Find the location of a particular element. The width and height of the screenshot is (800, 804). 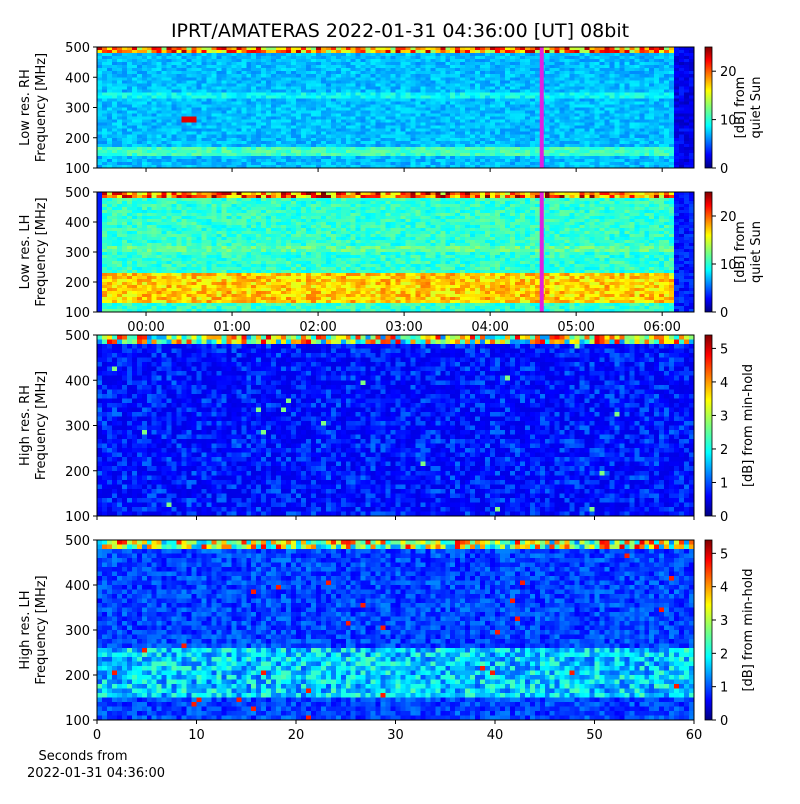

y-axis-label: Low res. RH is located at coordinates (25, 107).